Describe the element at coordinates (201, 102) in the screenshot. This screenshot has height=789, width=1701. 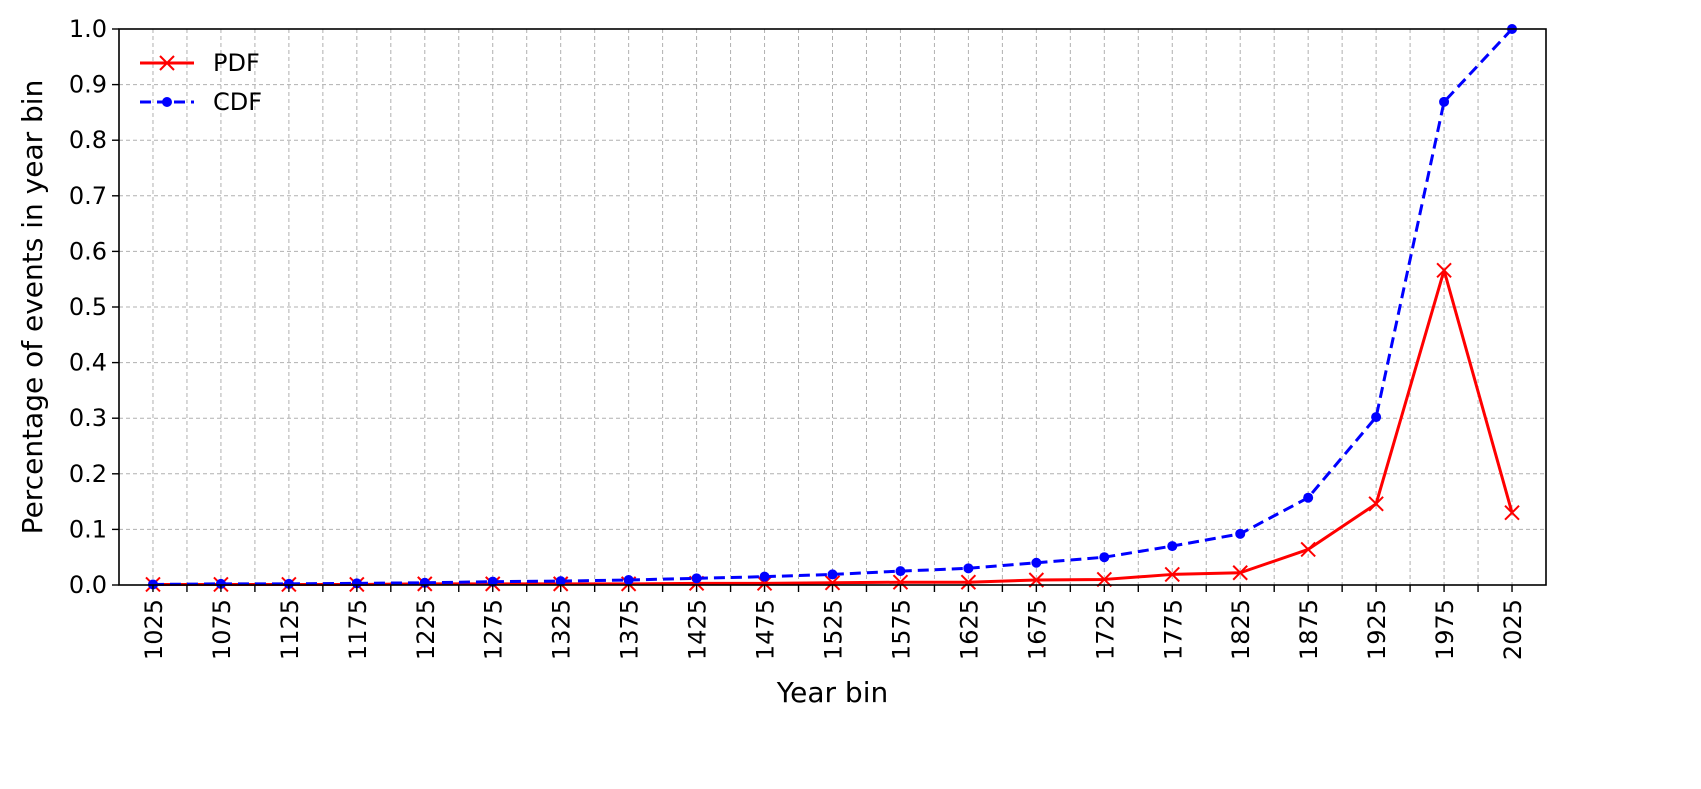
I see `legend-entry-cdf: CDF` at that location.